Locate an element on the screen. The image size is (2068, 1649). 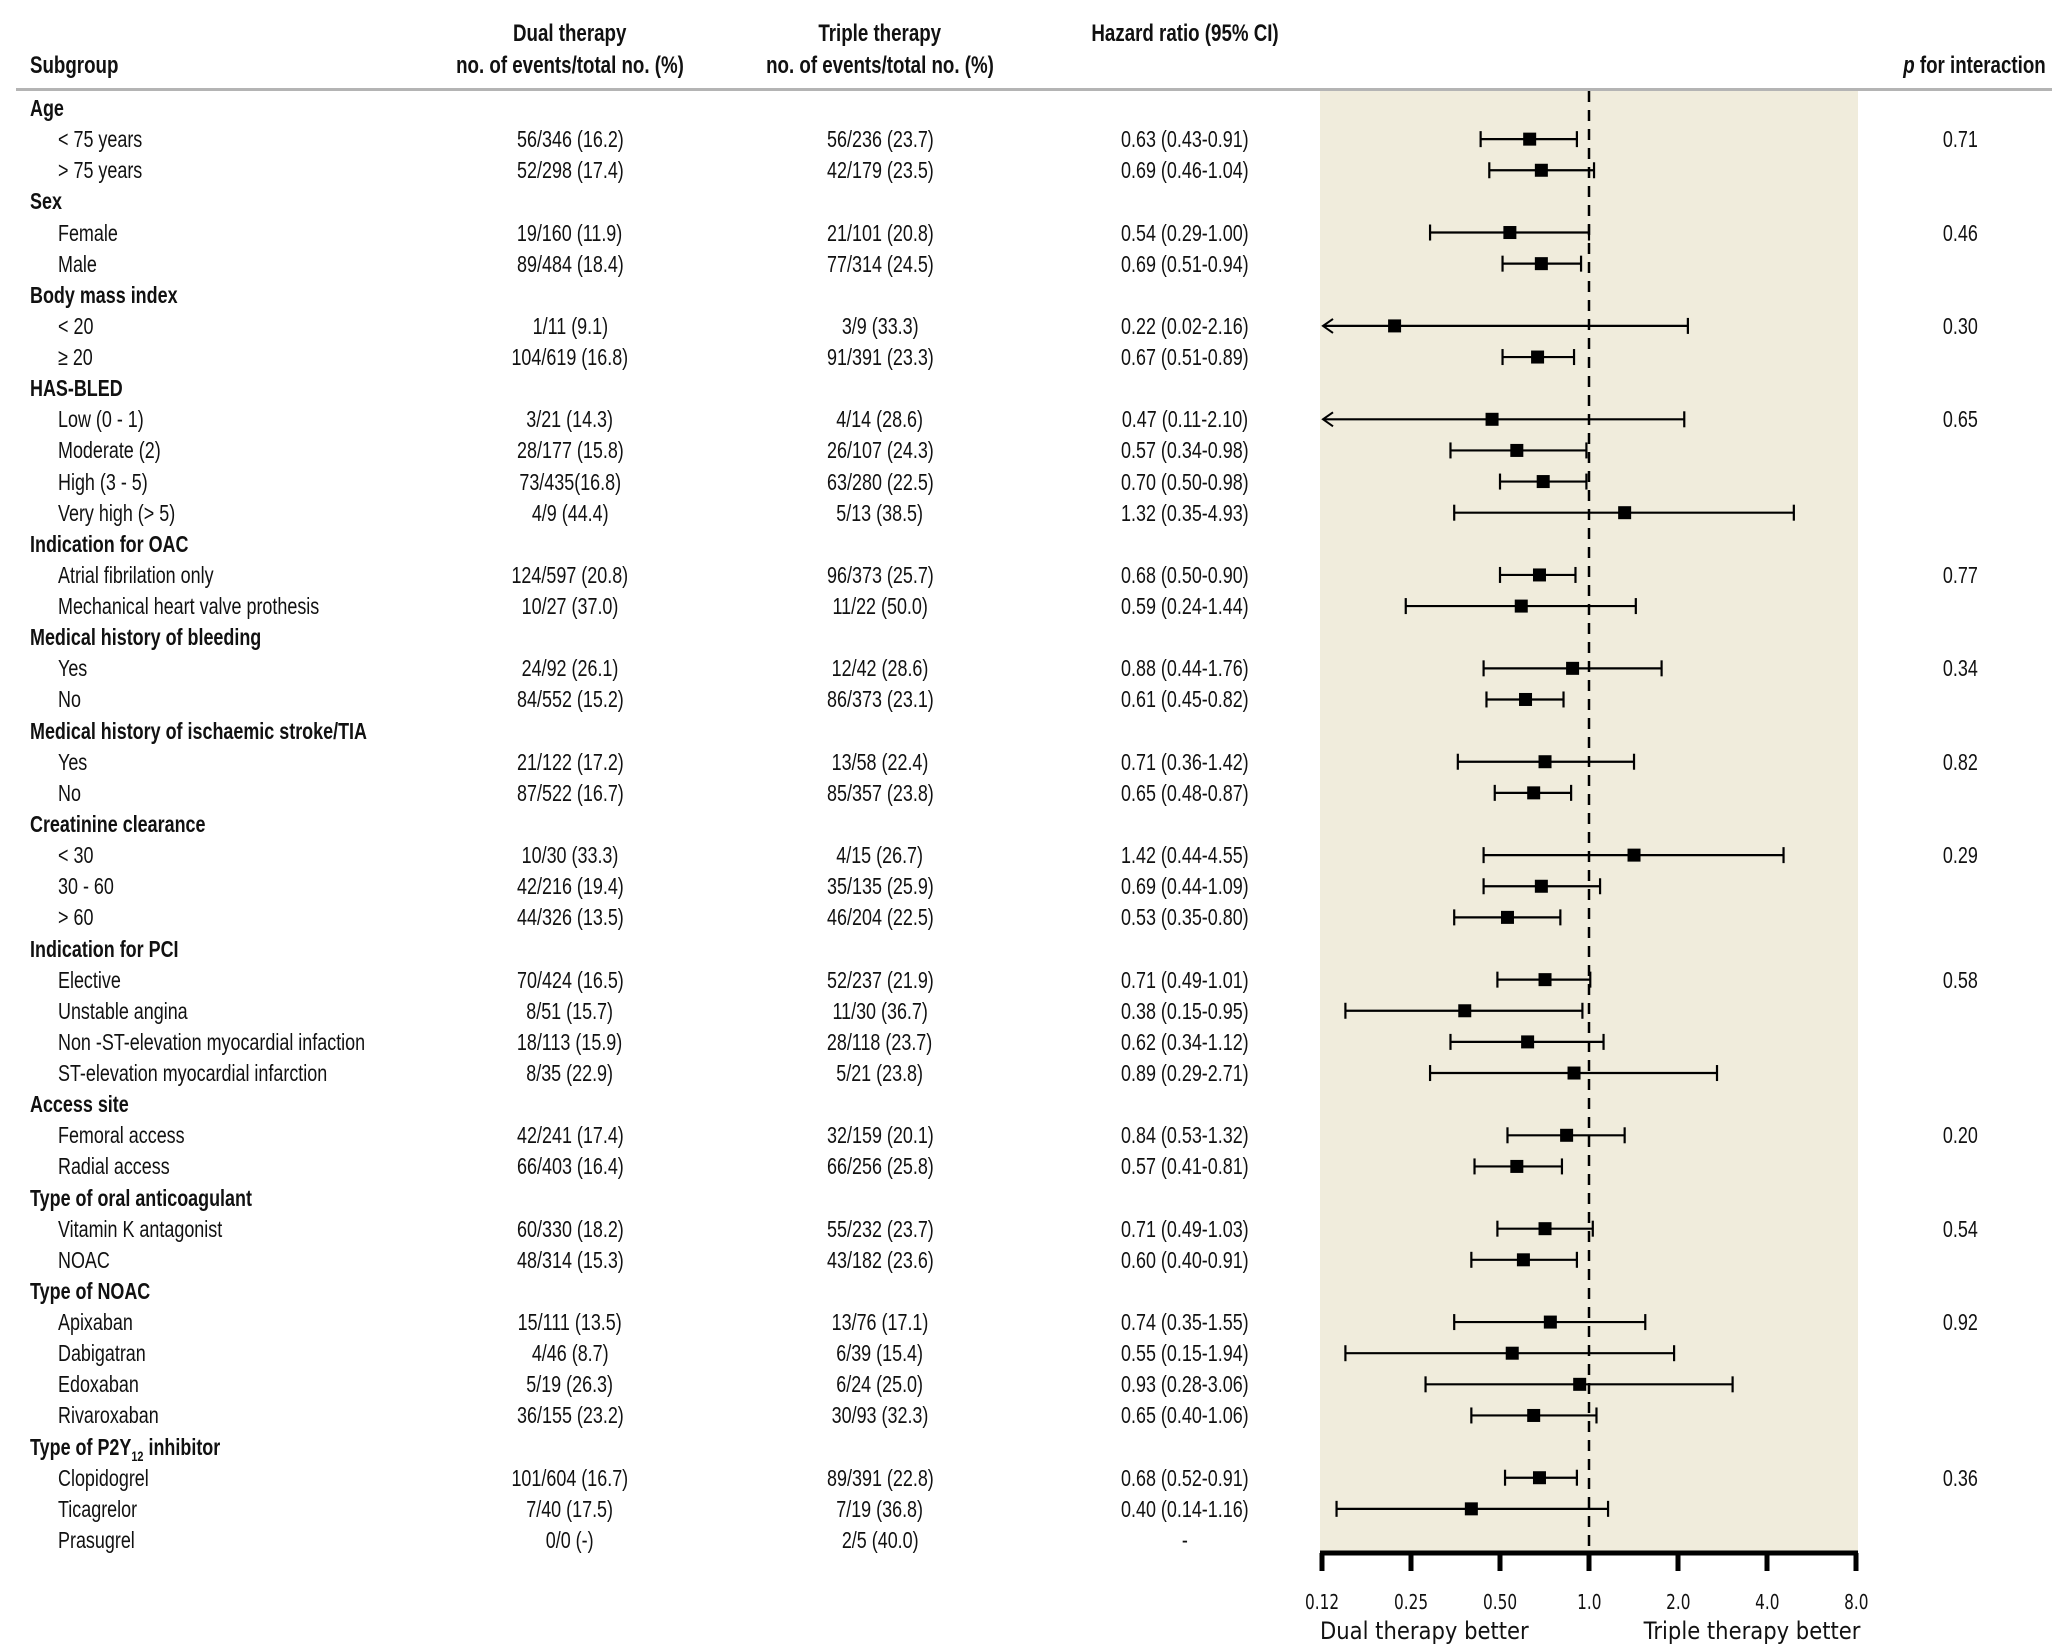
p-interaction: 0.82 is located at coordinates (1960, 762).